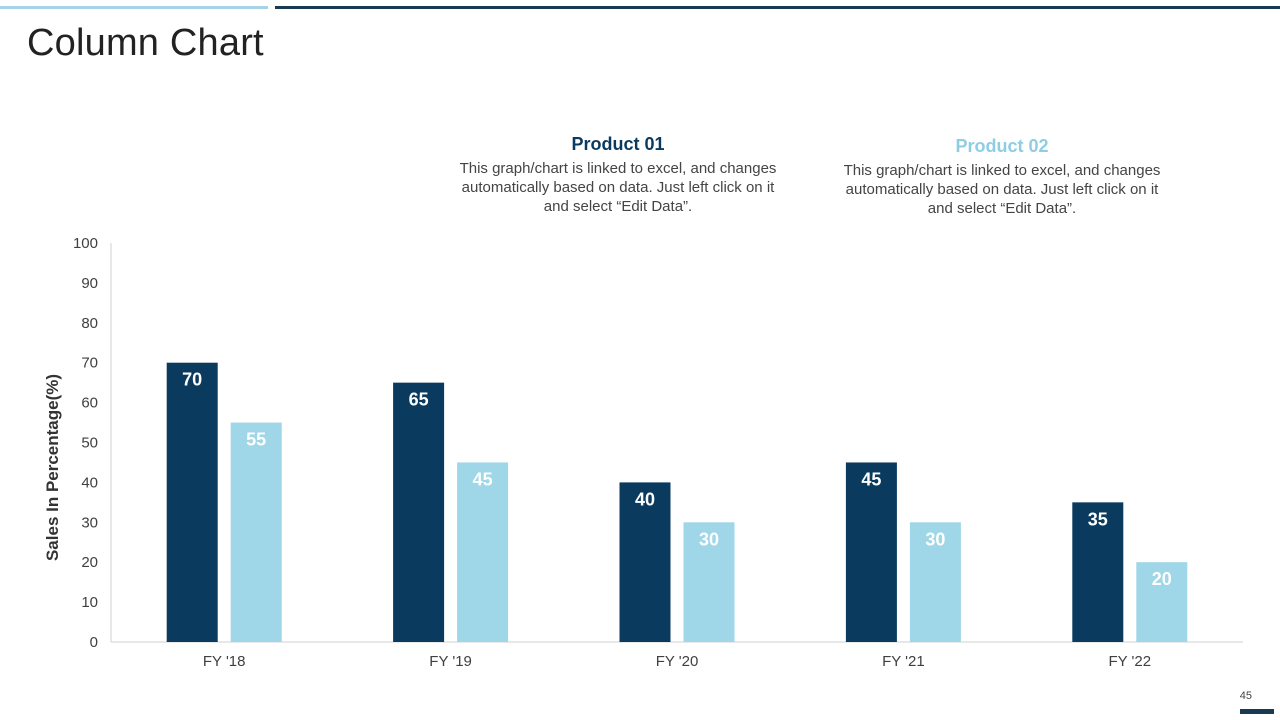 This screenshot has height=720, width=1280. Describe the element at coordinates (94, 642) in the screenshot. I see `y-tick-label: 0` at that location.